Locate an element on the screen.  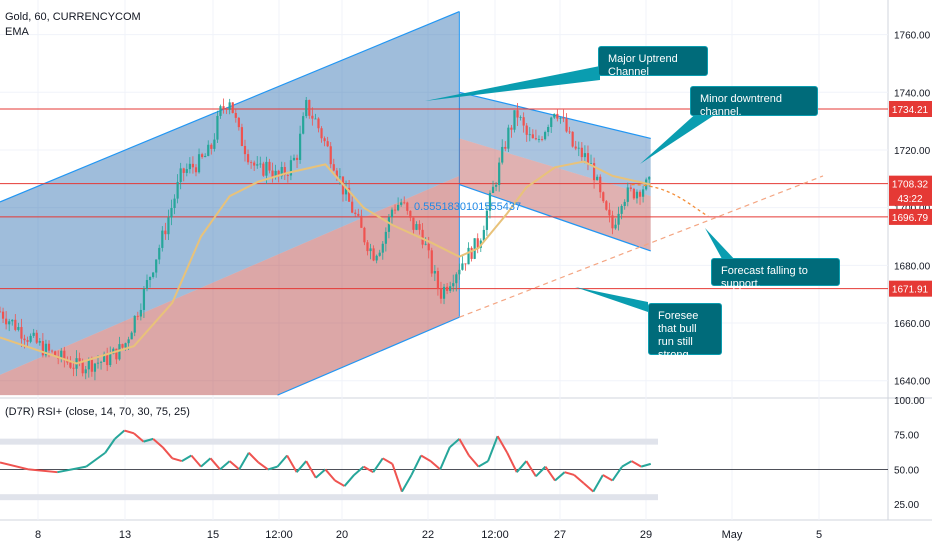
major-uptrend-callout: Major Uptrend Channel is located at coordinates (653, 62).